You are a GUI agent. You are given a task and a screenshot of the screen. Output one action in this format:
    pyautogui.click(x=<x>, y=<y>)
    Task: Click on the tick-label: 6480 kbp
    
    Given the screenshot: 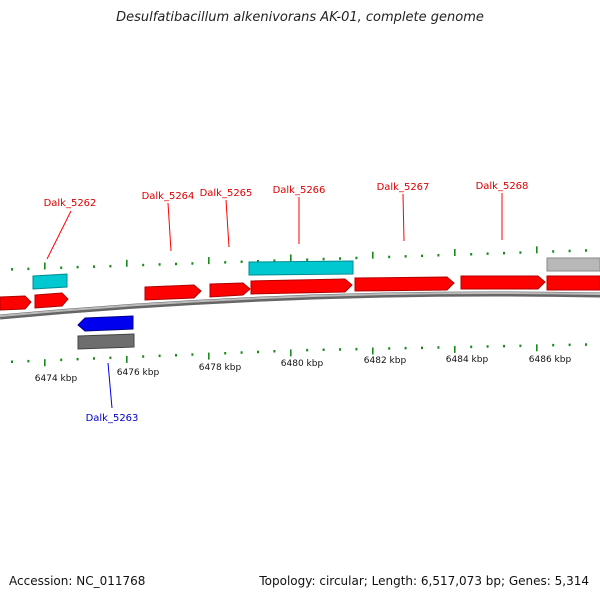 What is the action you would take?
    pyautogui.click(x=302, y=364)
    